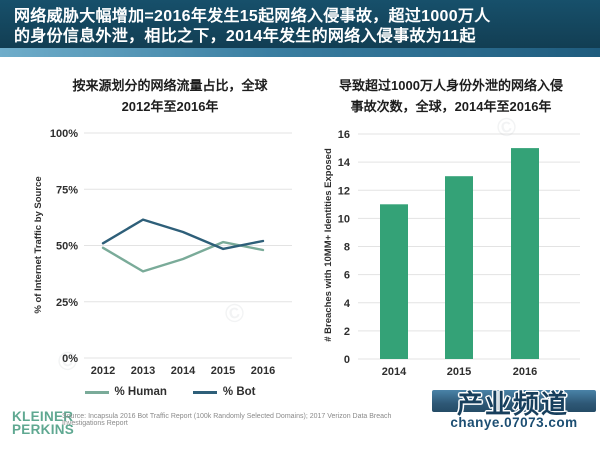  What do you see at coordinates (239, 392) in the screenshot?
I see `legend-label-bot: % Bot` at bounding box center [239, 392].